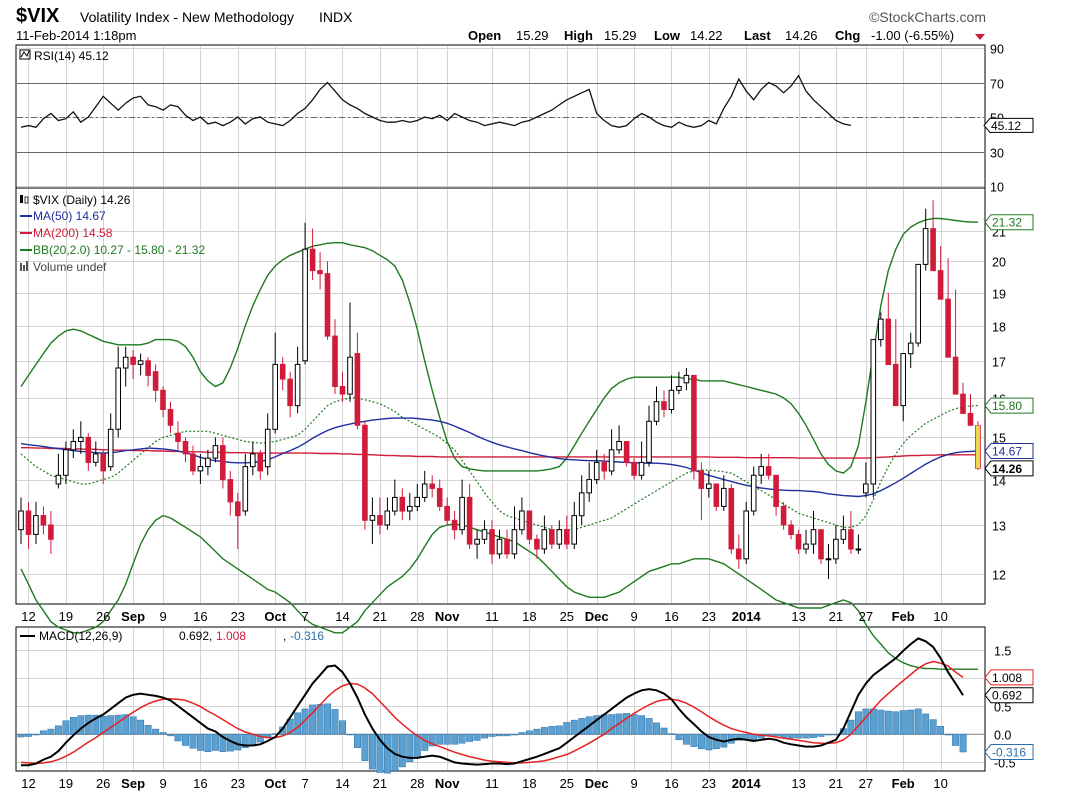 The height and width of the screenshot is (801, 1065). Describe the element at coordinates (532, 35) in the screenshot. I see `quote-open-value: 15.29` at that location.